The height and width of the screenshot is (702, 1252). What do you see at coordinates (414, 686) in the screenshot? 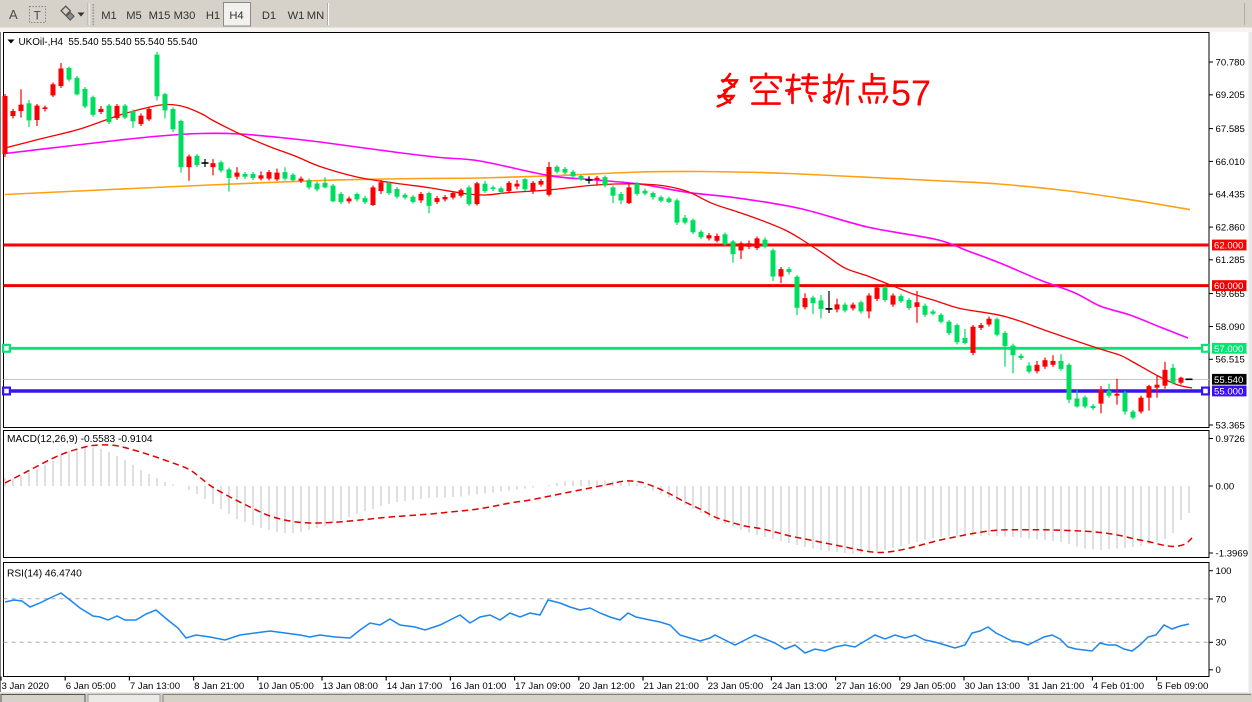
I see `svg-text: 14 Jan 17:00` at bounding box center [414, 686].